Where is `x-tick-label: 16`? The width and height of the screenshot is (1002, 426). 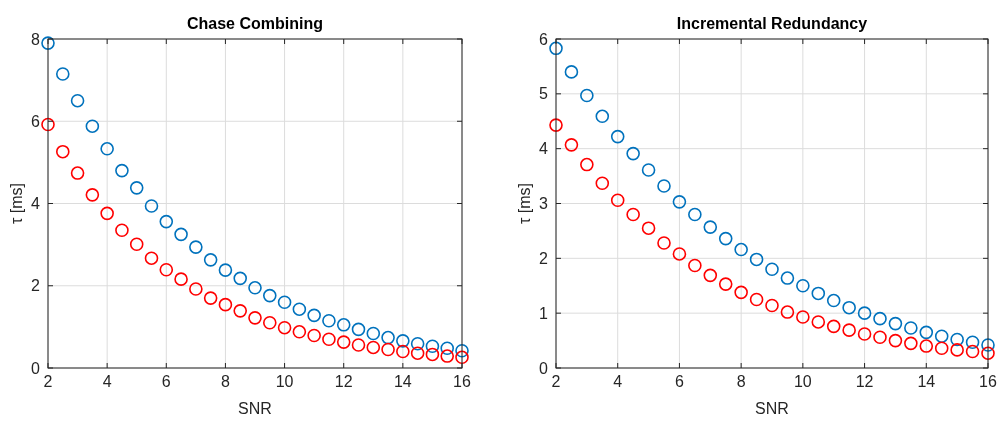 x-tick-label: 16 is located at coordinates (988, 381).